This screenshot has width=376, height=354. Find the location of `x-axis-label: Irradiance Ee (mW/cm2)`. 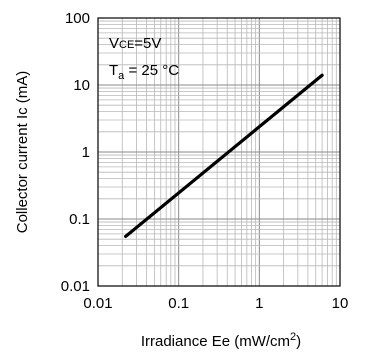

x-axis-label: Irradiance Ee (mW/cm2) is located at coordinates (221, 340).